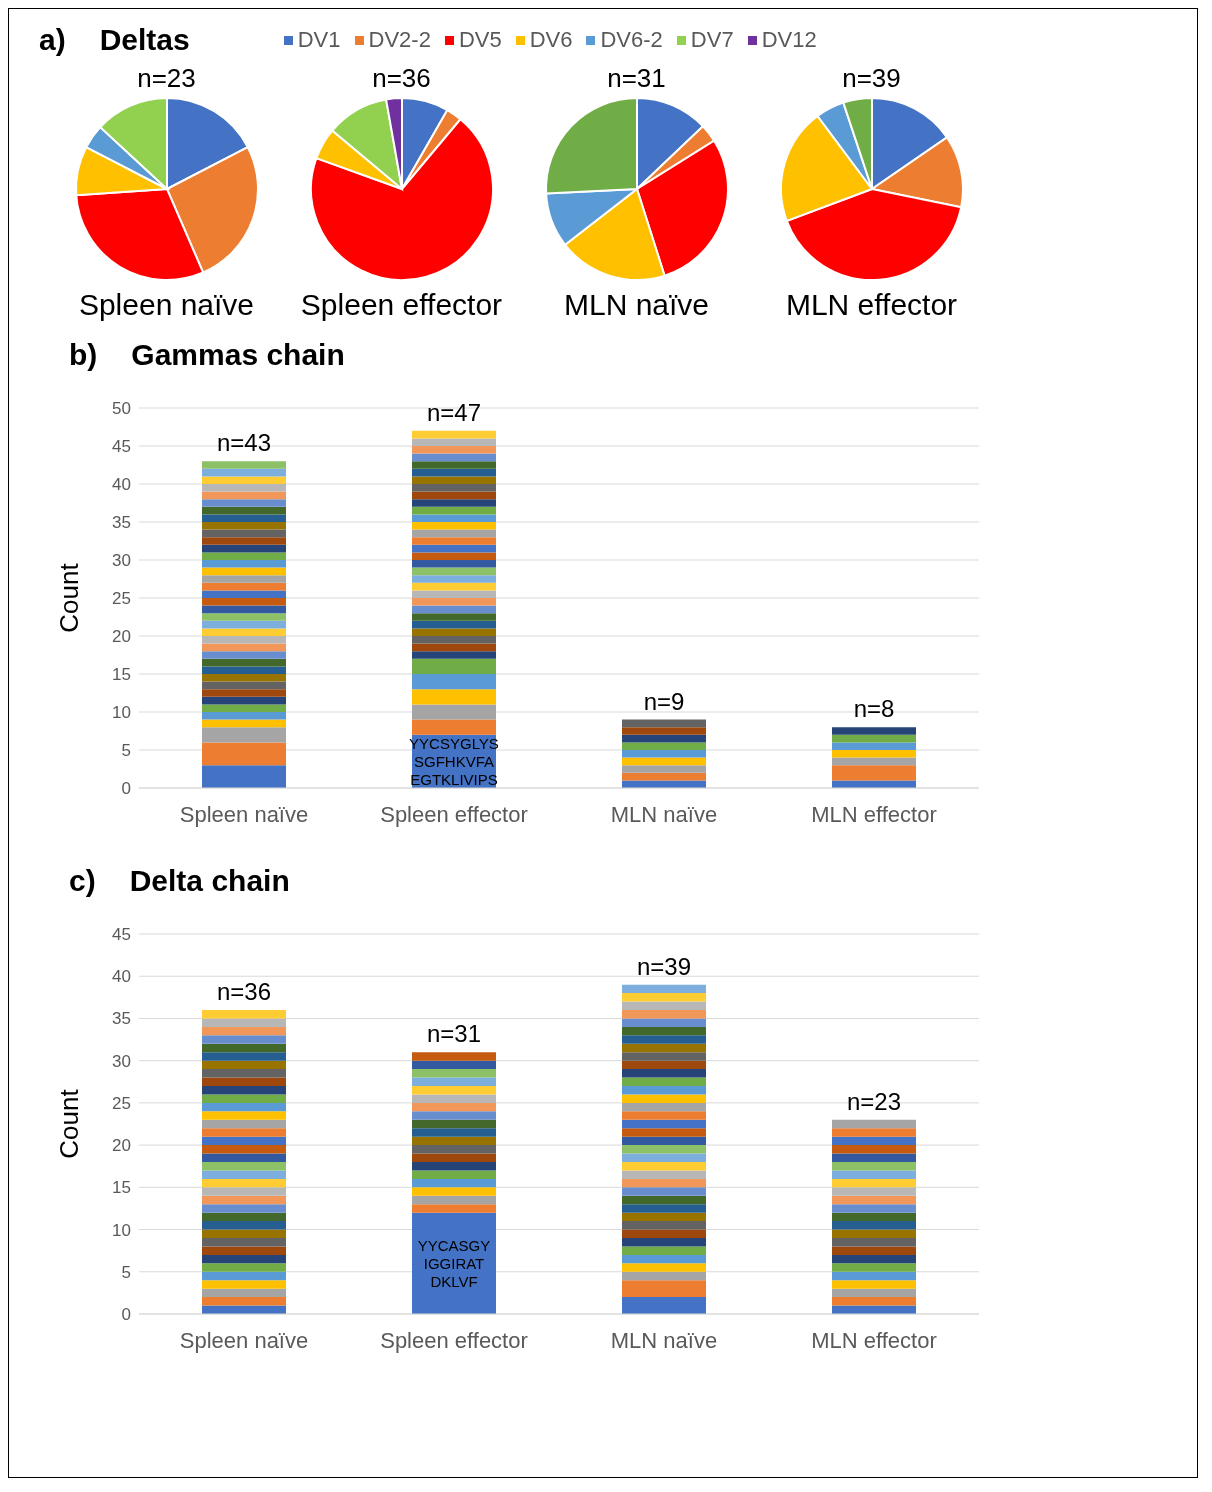 The width and height of the screenshot is (1212, 1492). Describe the element at coordinates (664, 1340) in the screenshot. I see `x-tick-label: MLN naïve` at that location.